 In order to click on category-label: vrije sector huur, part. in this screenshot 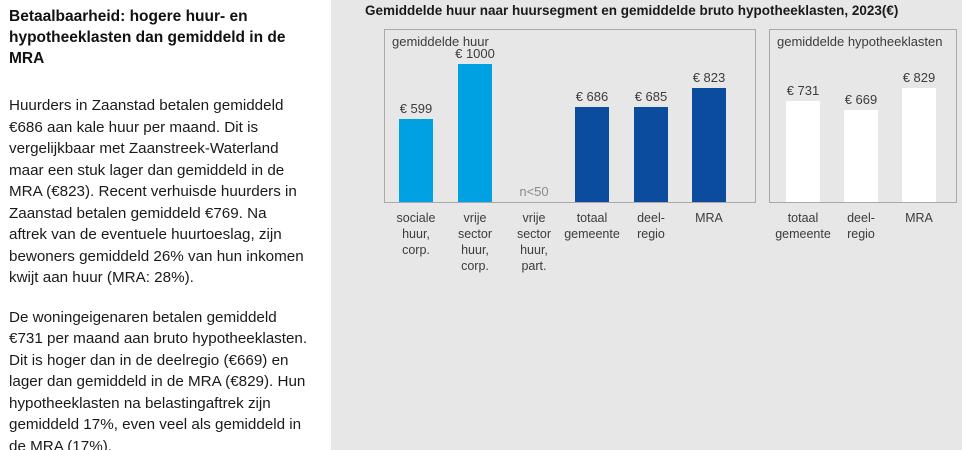, I will do `click(534, 242)`.